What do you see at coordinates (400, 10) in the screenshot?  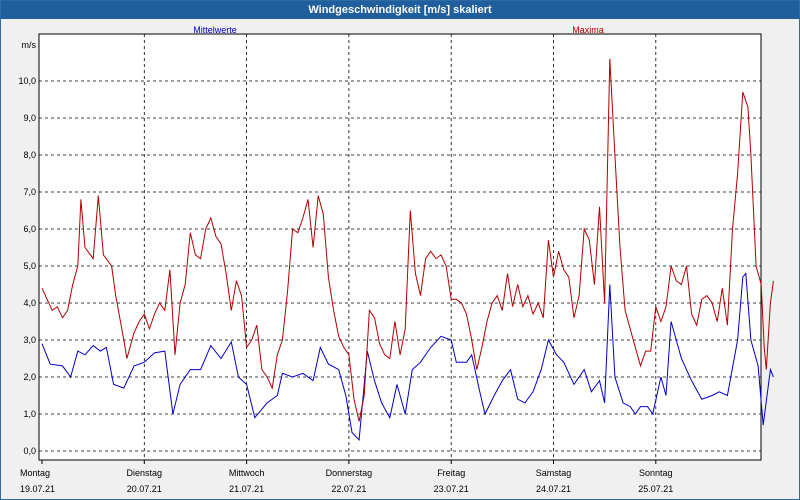 I see `window-title: Windgeschwindigkeit [m/s] skaliert` at bounding box center [400, 10].